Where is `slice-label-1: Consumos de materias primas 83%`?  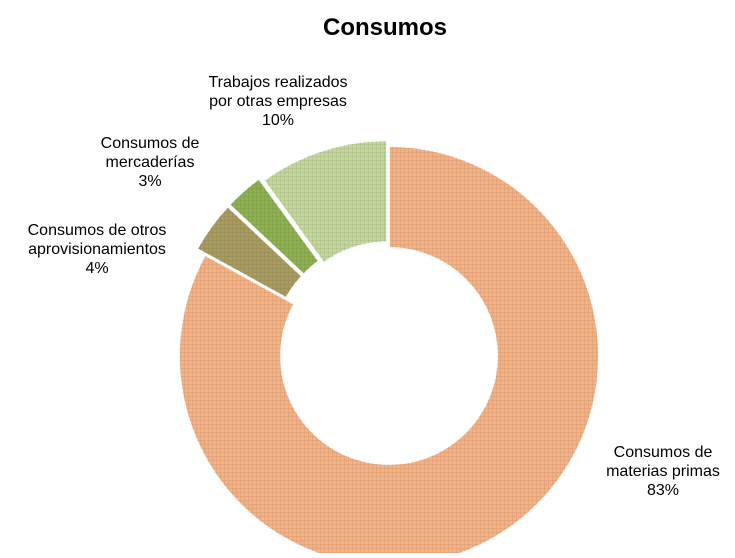
slice-label-1: Consumos de materias primas 83% is located at coordinates (663, 471).